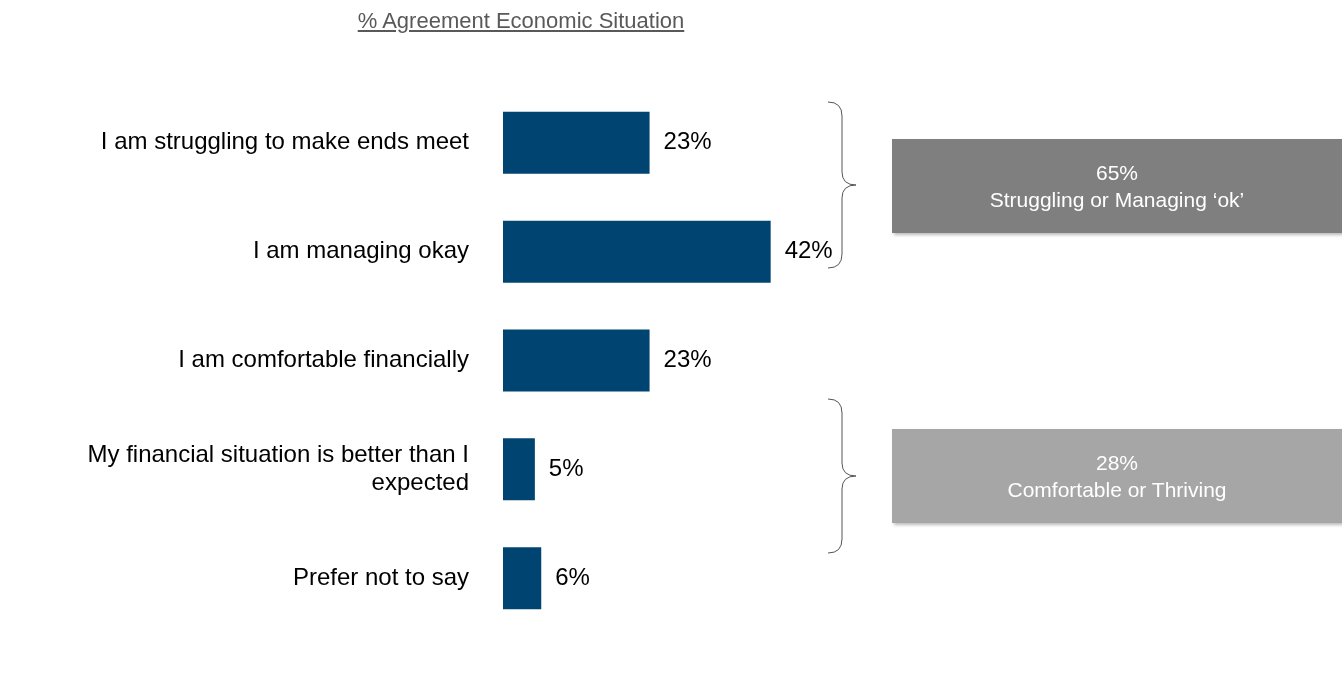 Image resolution: width=1342 pixels, height=673 pixels. I want to click on text: 65% Struggling or Managing ‘ok’, so click(1117, 186).